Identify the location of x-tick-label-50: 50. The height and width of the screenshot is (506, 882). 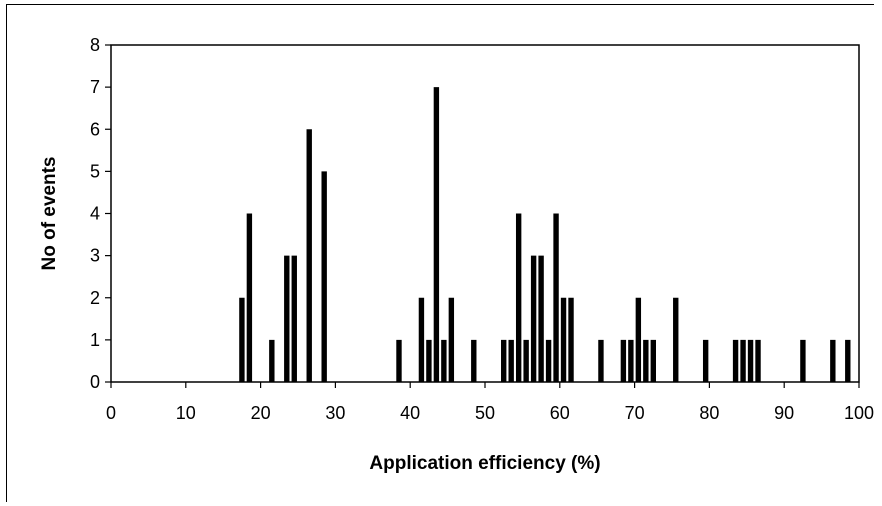
(485, 413).